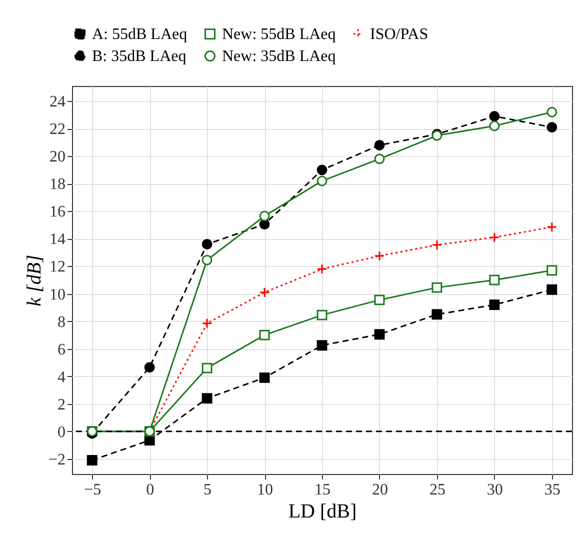 This screenshot has height=536, width=583. Describe the element at coordinates (140, 34) in the screenshot. I see `legend-label: A: 55dB LAeq` at that location.